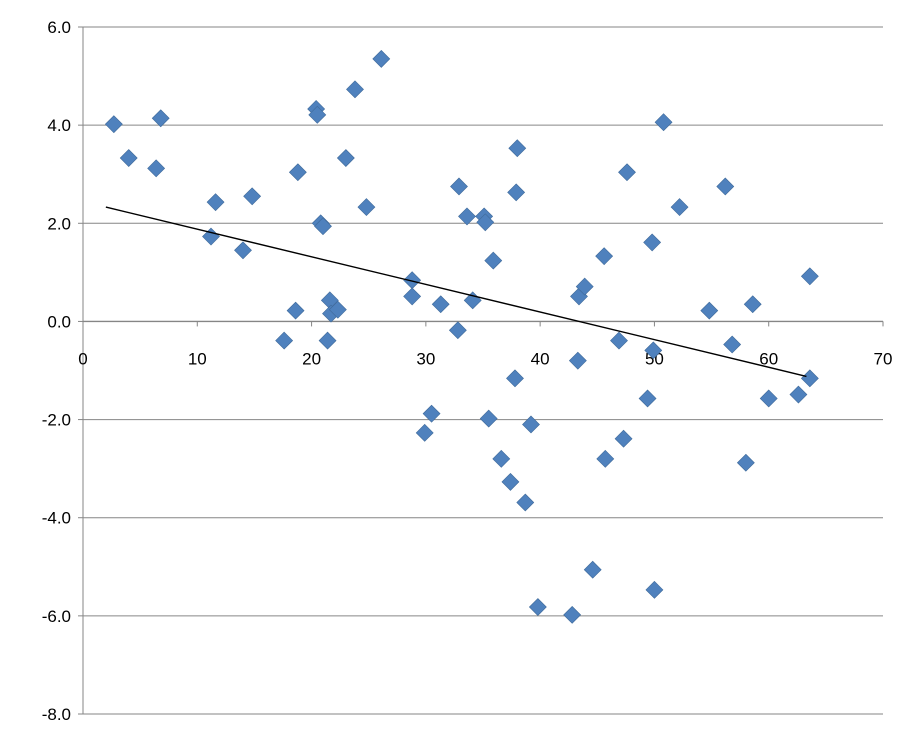 The image size is (906, 742). What do you see at coordinates (59, 125) in the screenshot?
I see `y-tick-label: 4.0` at bounding box center [59, 125].